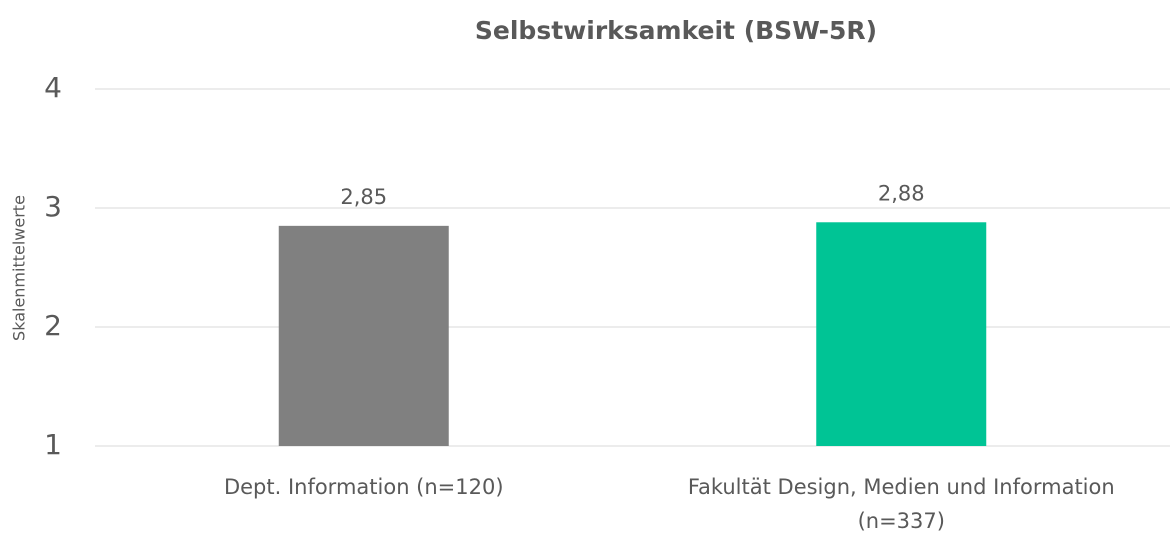 Image resolution: width=1174 pixels, height=538 pixels. I want to click on y-tick-label: 4, so click(53, 87).